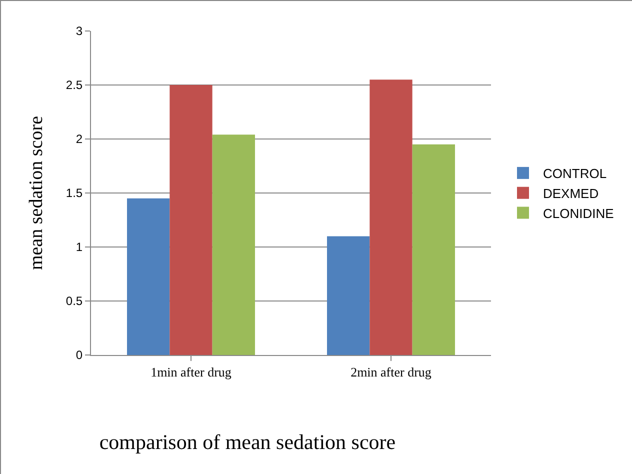 This screenshot has width=632, height=474. Describe the element at coordinates (74, 193) in the screenshot. I see `y-tick-label: 1.5` at that location.